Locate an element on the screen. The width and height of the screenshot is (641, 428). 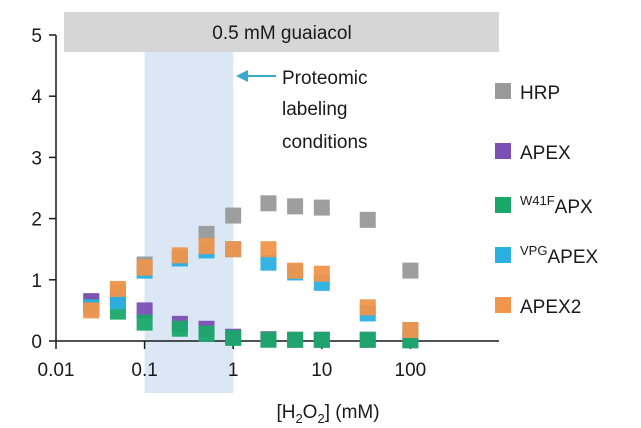
x-tick-label: 0.01 is located at coordinates (56, 370).